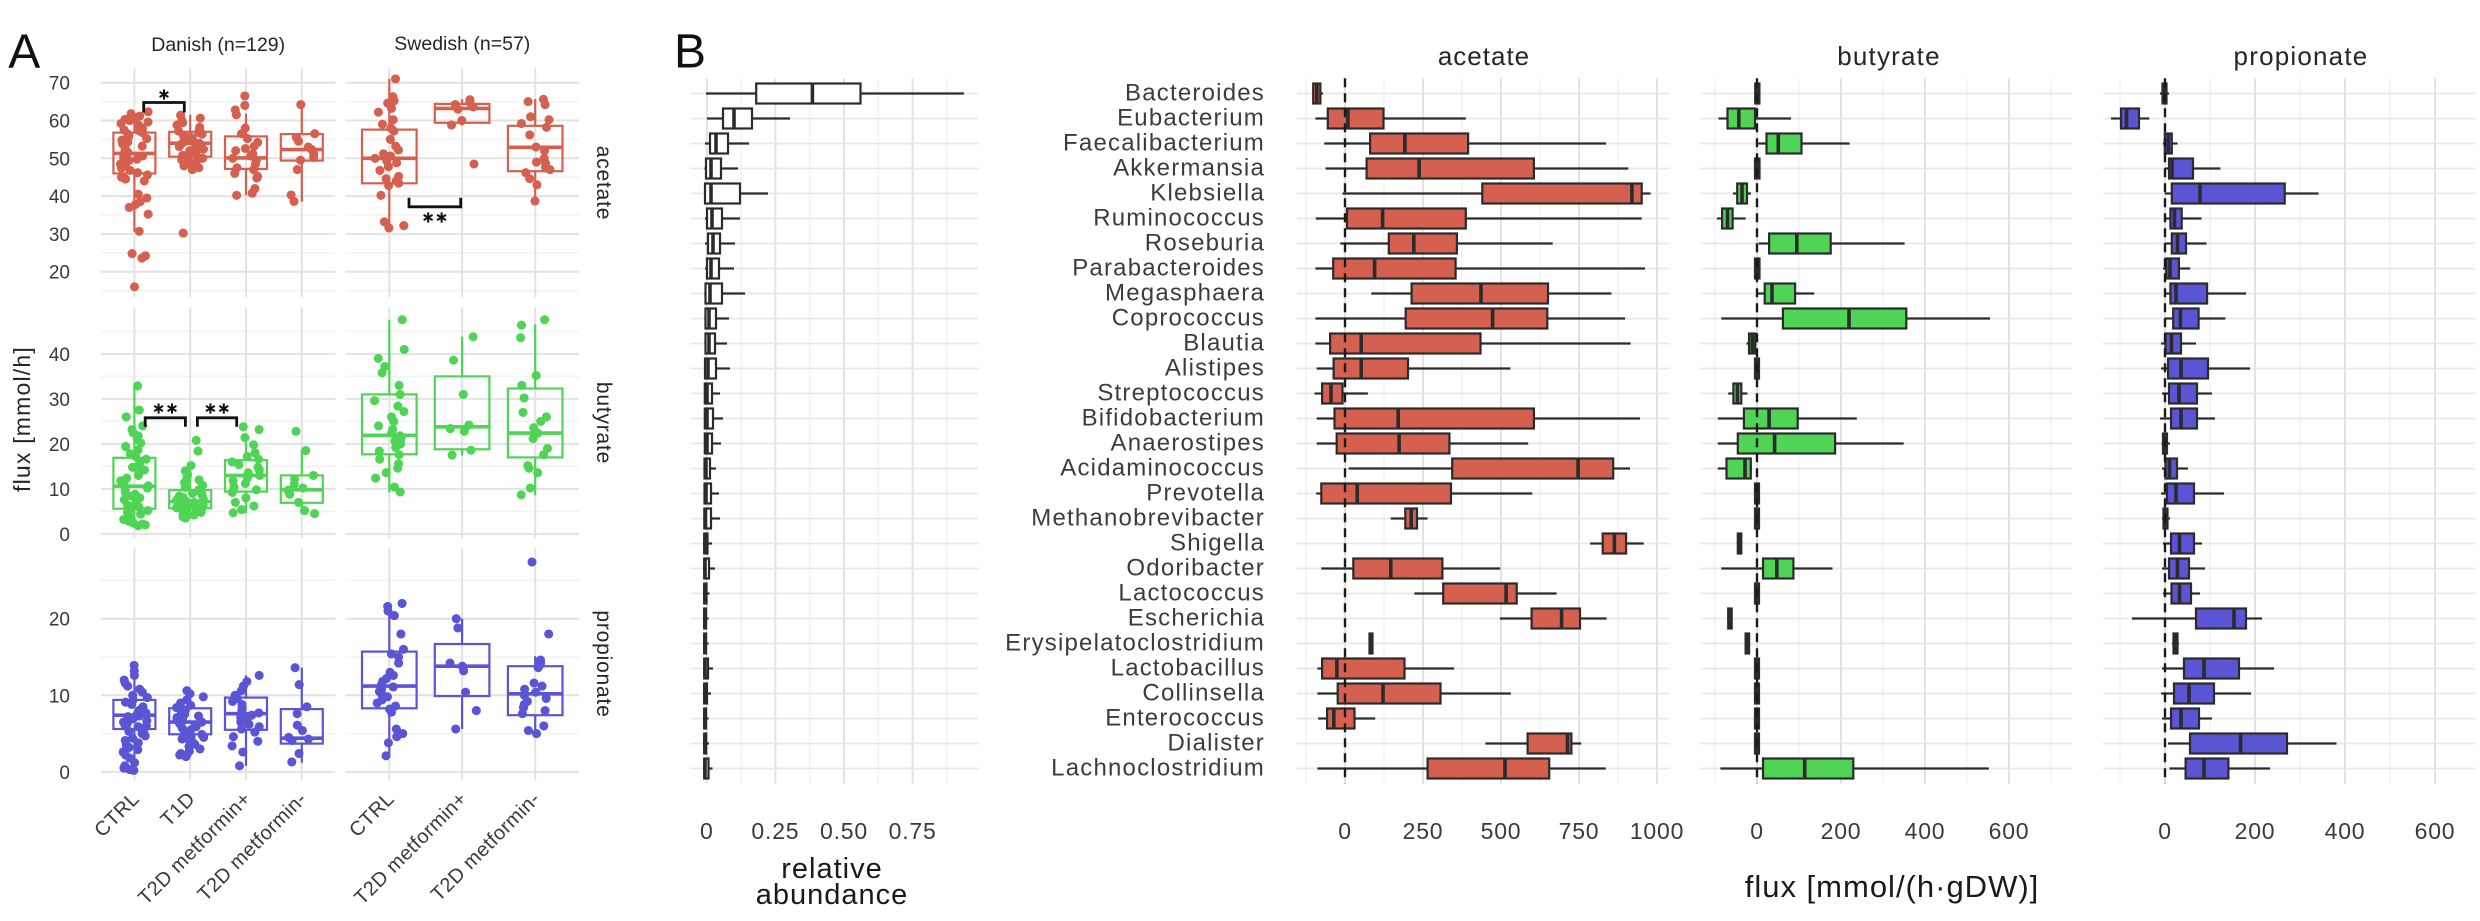  What do you see at coordinates (22, 419) in the screenshot?
I see `svg-text: flux [mmol/h]` at bounding box center [22, 419].